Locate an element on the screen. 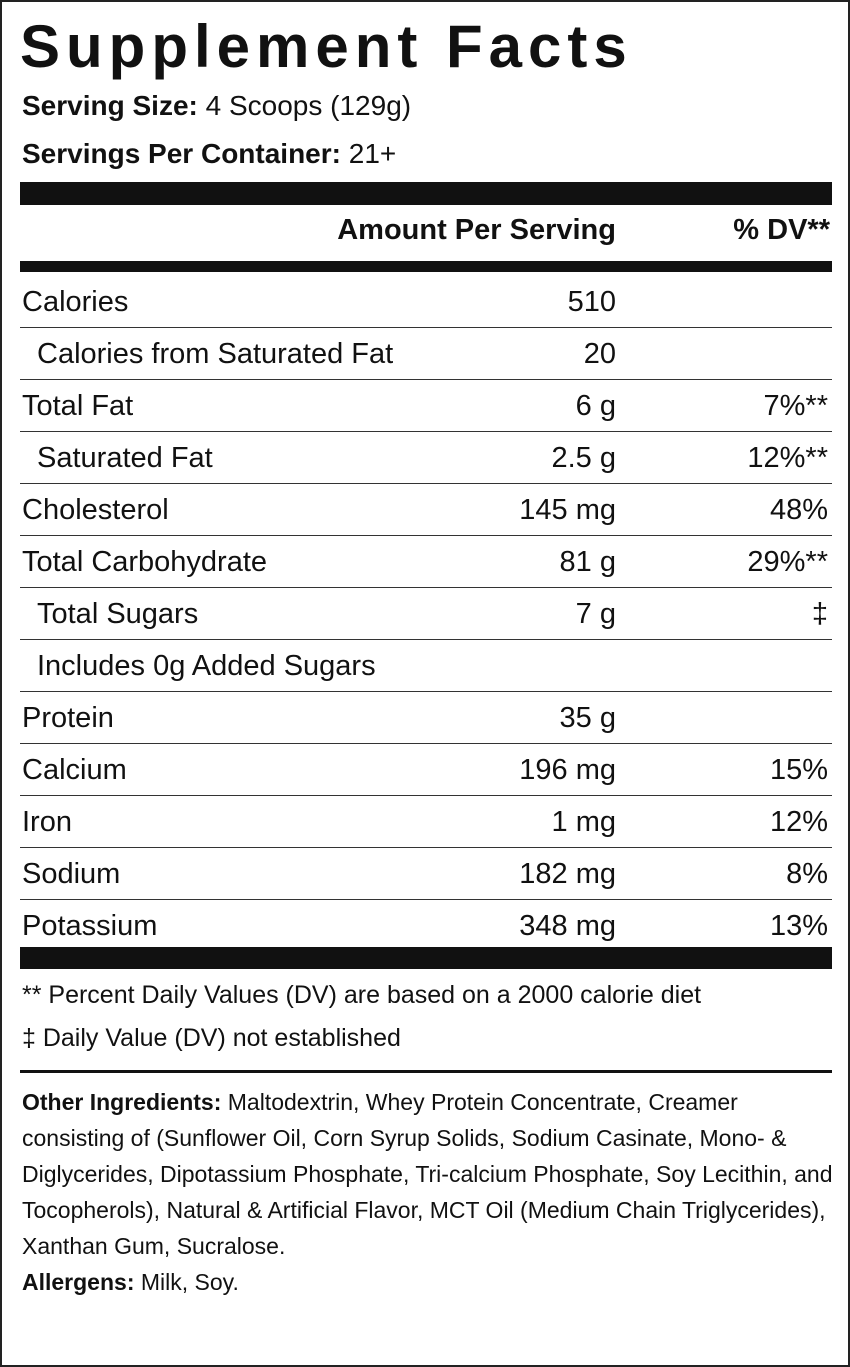 This screenshot has width=850, height=1367. column-header: Amount Per Serving is located at coordinates (476, 230).